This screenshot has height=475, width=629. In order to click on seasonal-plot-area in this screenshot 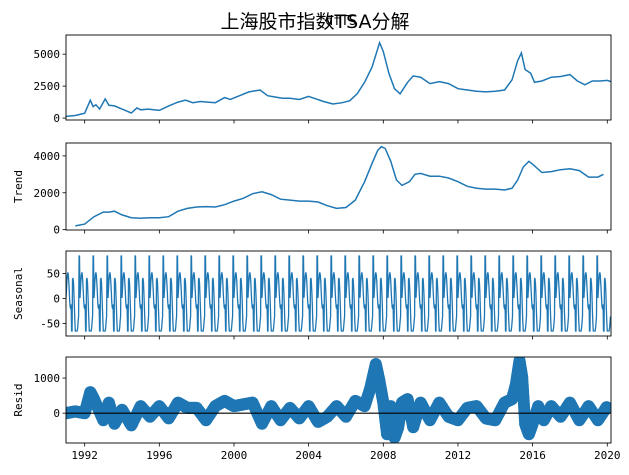, I will do `click(338, 293)`.